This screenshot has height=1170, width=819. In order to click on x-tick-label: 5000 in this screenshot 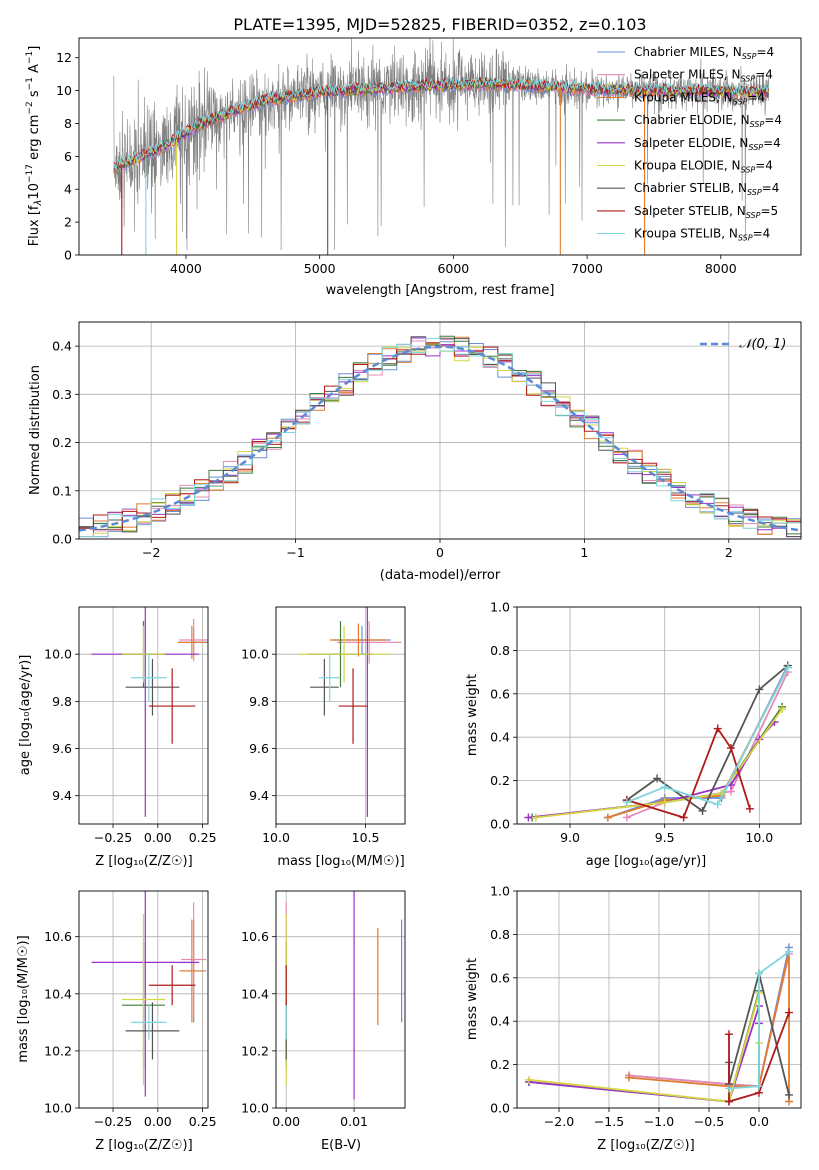, I will do `click(320, 268)`.